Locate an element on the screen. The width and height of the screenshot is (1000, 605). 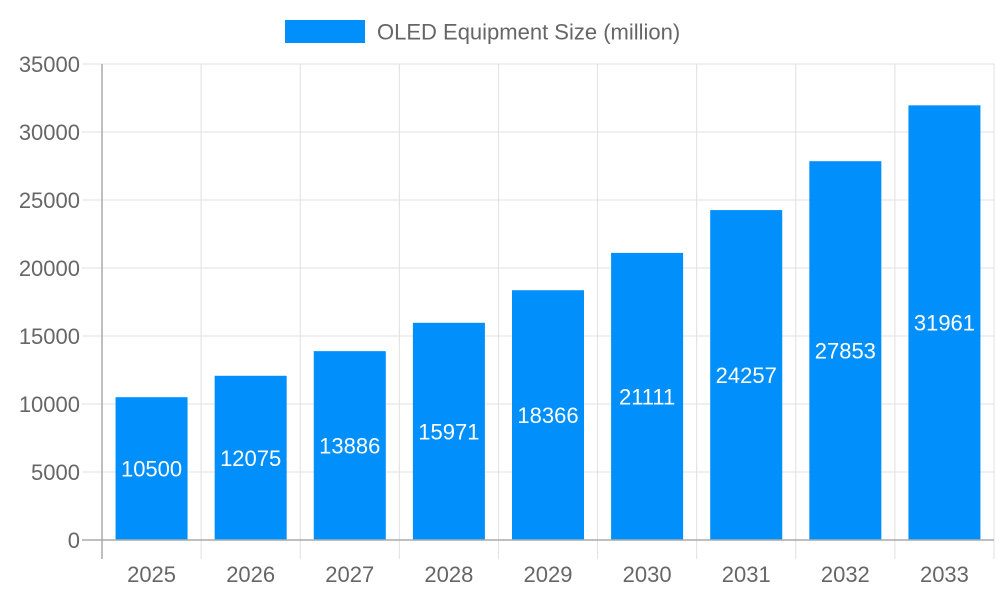
data-label: 24257 is located at coordinates (746, 375).